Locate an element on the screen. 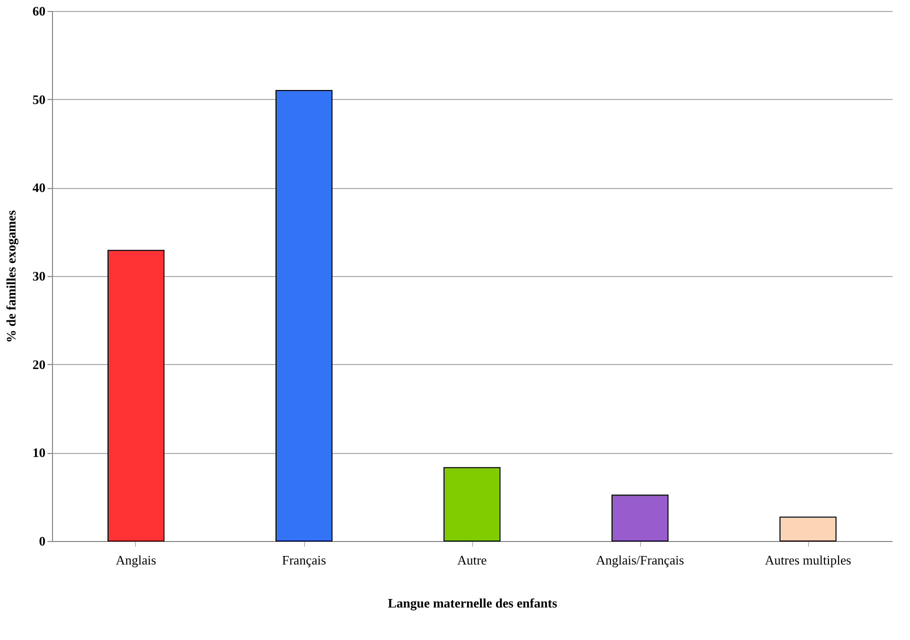 The height and width of the screenshot is (640, 910). y-tick-label: 40 is located at coordinates (39, 188).